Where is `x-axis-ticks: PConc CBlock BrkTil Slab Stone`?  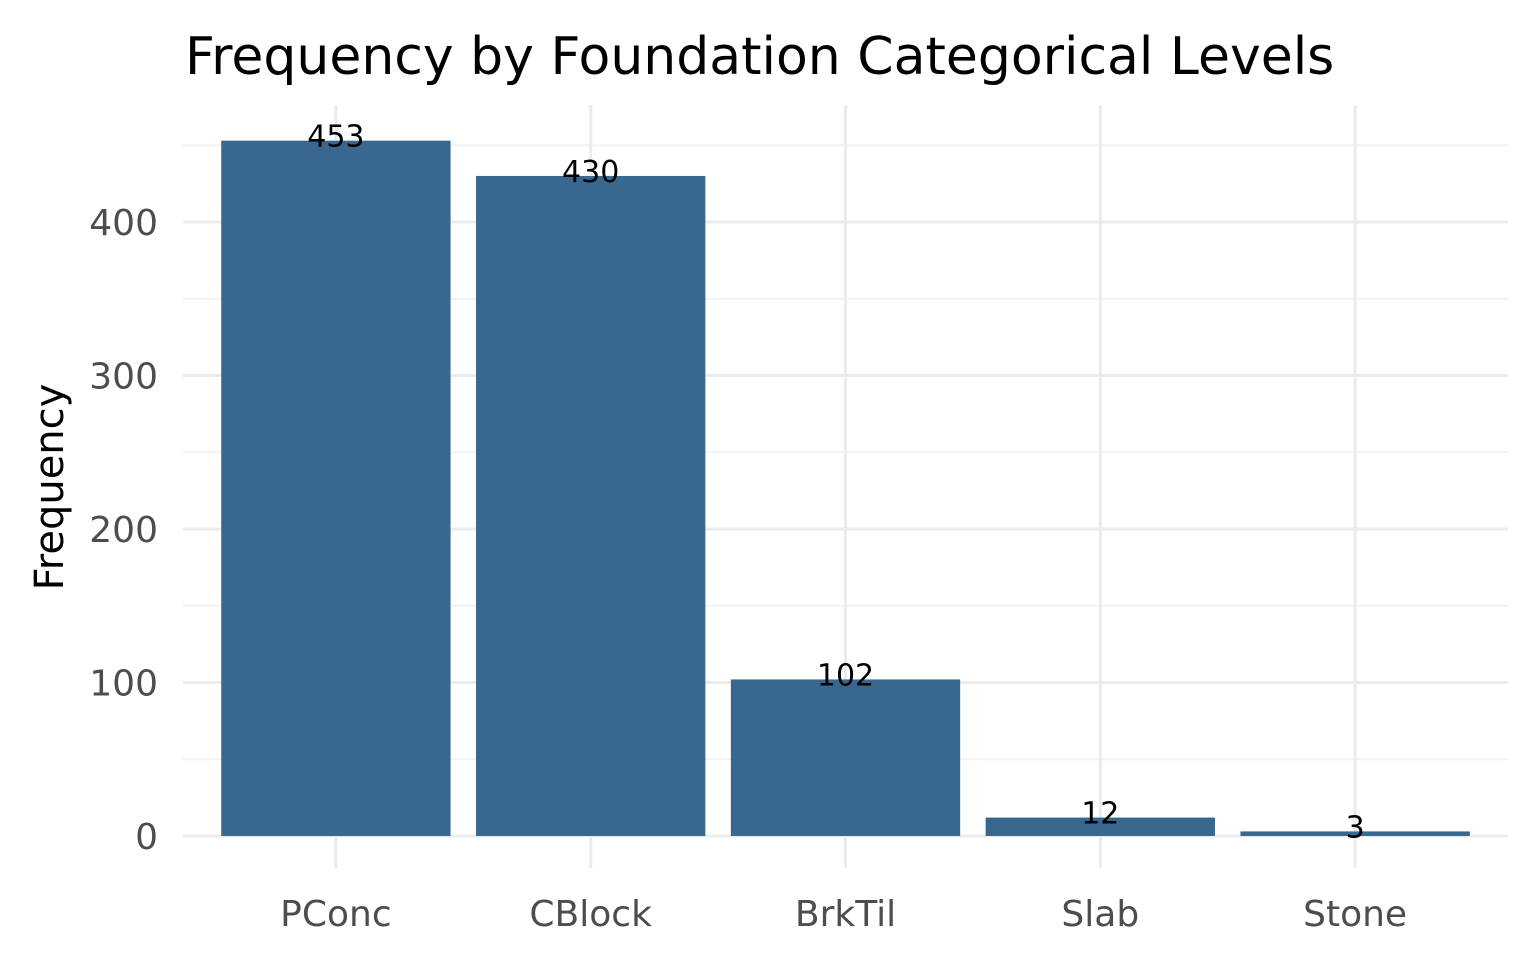
x-axis-ticks: PConc CBlock BrkTil Slab Stone is located at coordinates (843, 914).